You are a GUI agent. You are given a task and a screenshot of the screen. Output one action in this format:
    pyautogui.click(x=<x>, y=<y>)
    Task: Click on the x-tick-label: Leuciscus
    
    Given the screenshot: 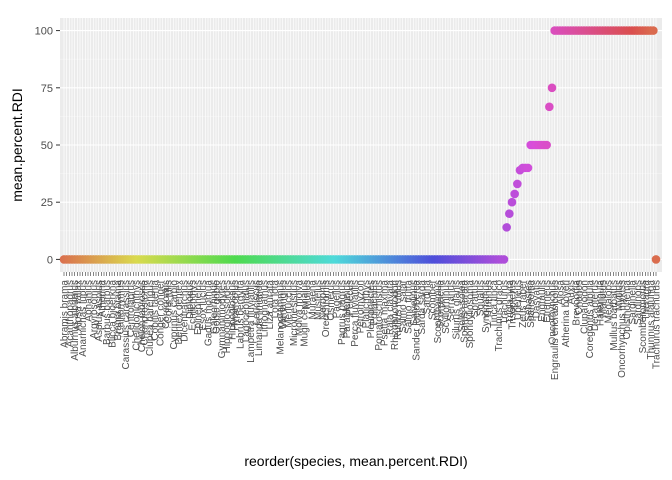 What is the action you would take?
    pyautogui.click(x=257, y=302)
    